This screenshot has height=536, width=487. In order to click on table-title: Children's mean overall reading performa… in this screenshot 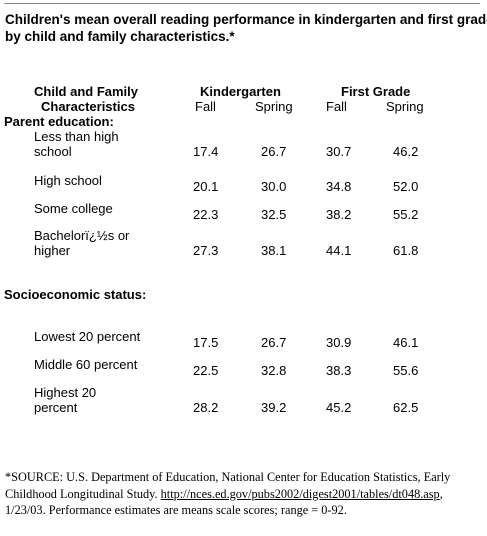, I will do `click(246, 28)`.